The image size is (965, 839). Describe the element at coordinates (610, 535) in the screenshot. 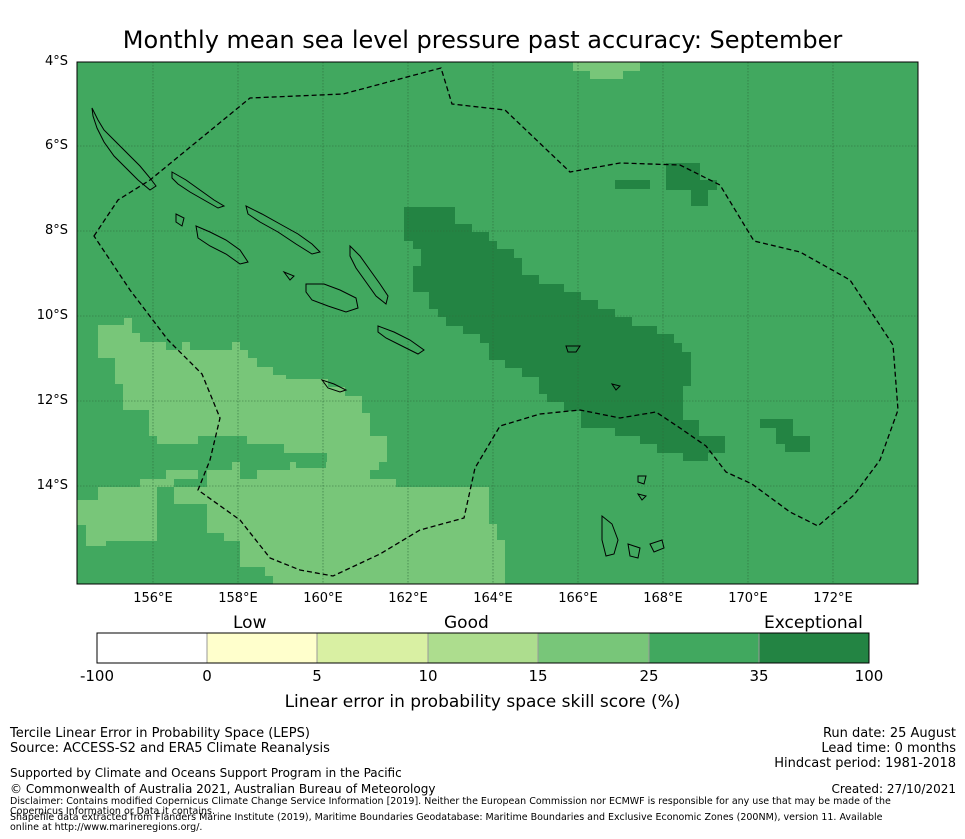

I see `coast-espiritu-santo` at that location.